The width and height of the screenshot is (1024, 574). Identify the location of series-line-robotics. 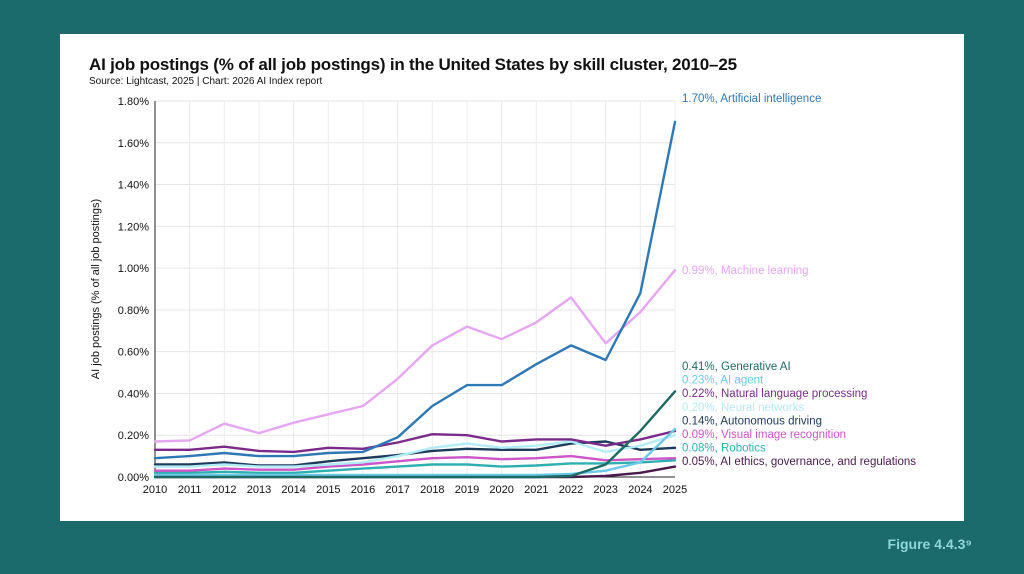
(415, 466).